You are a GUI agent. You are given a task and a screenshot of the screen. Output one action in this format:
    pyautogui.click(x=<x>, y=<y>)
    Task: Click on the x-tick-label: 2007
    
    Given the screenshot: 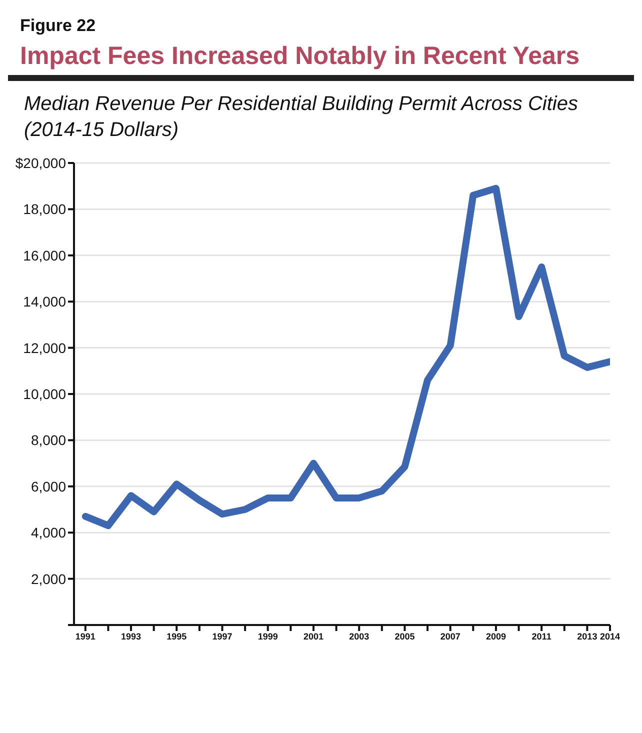 What is the action you would take?
    pyautogui.click(x=450, y=636)
    